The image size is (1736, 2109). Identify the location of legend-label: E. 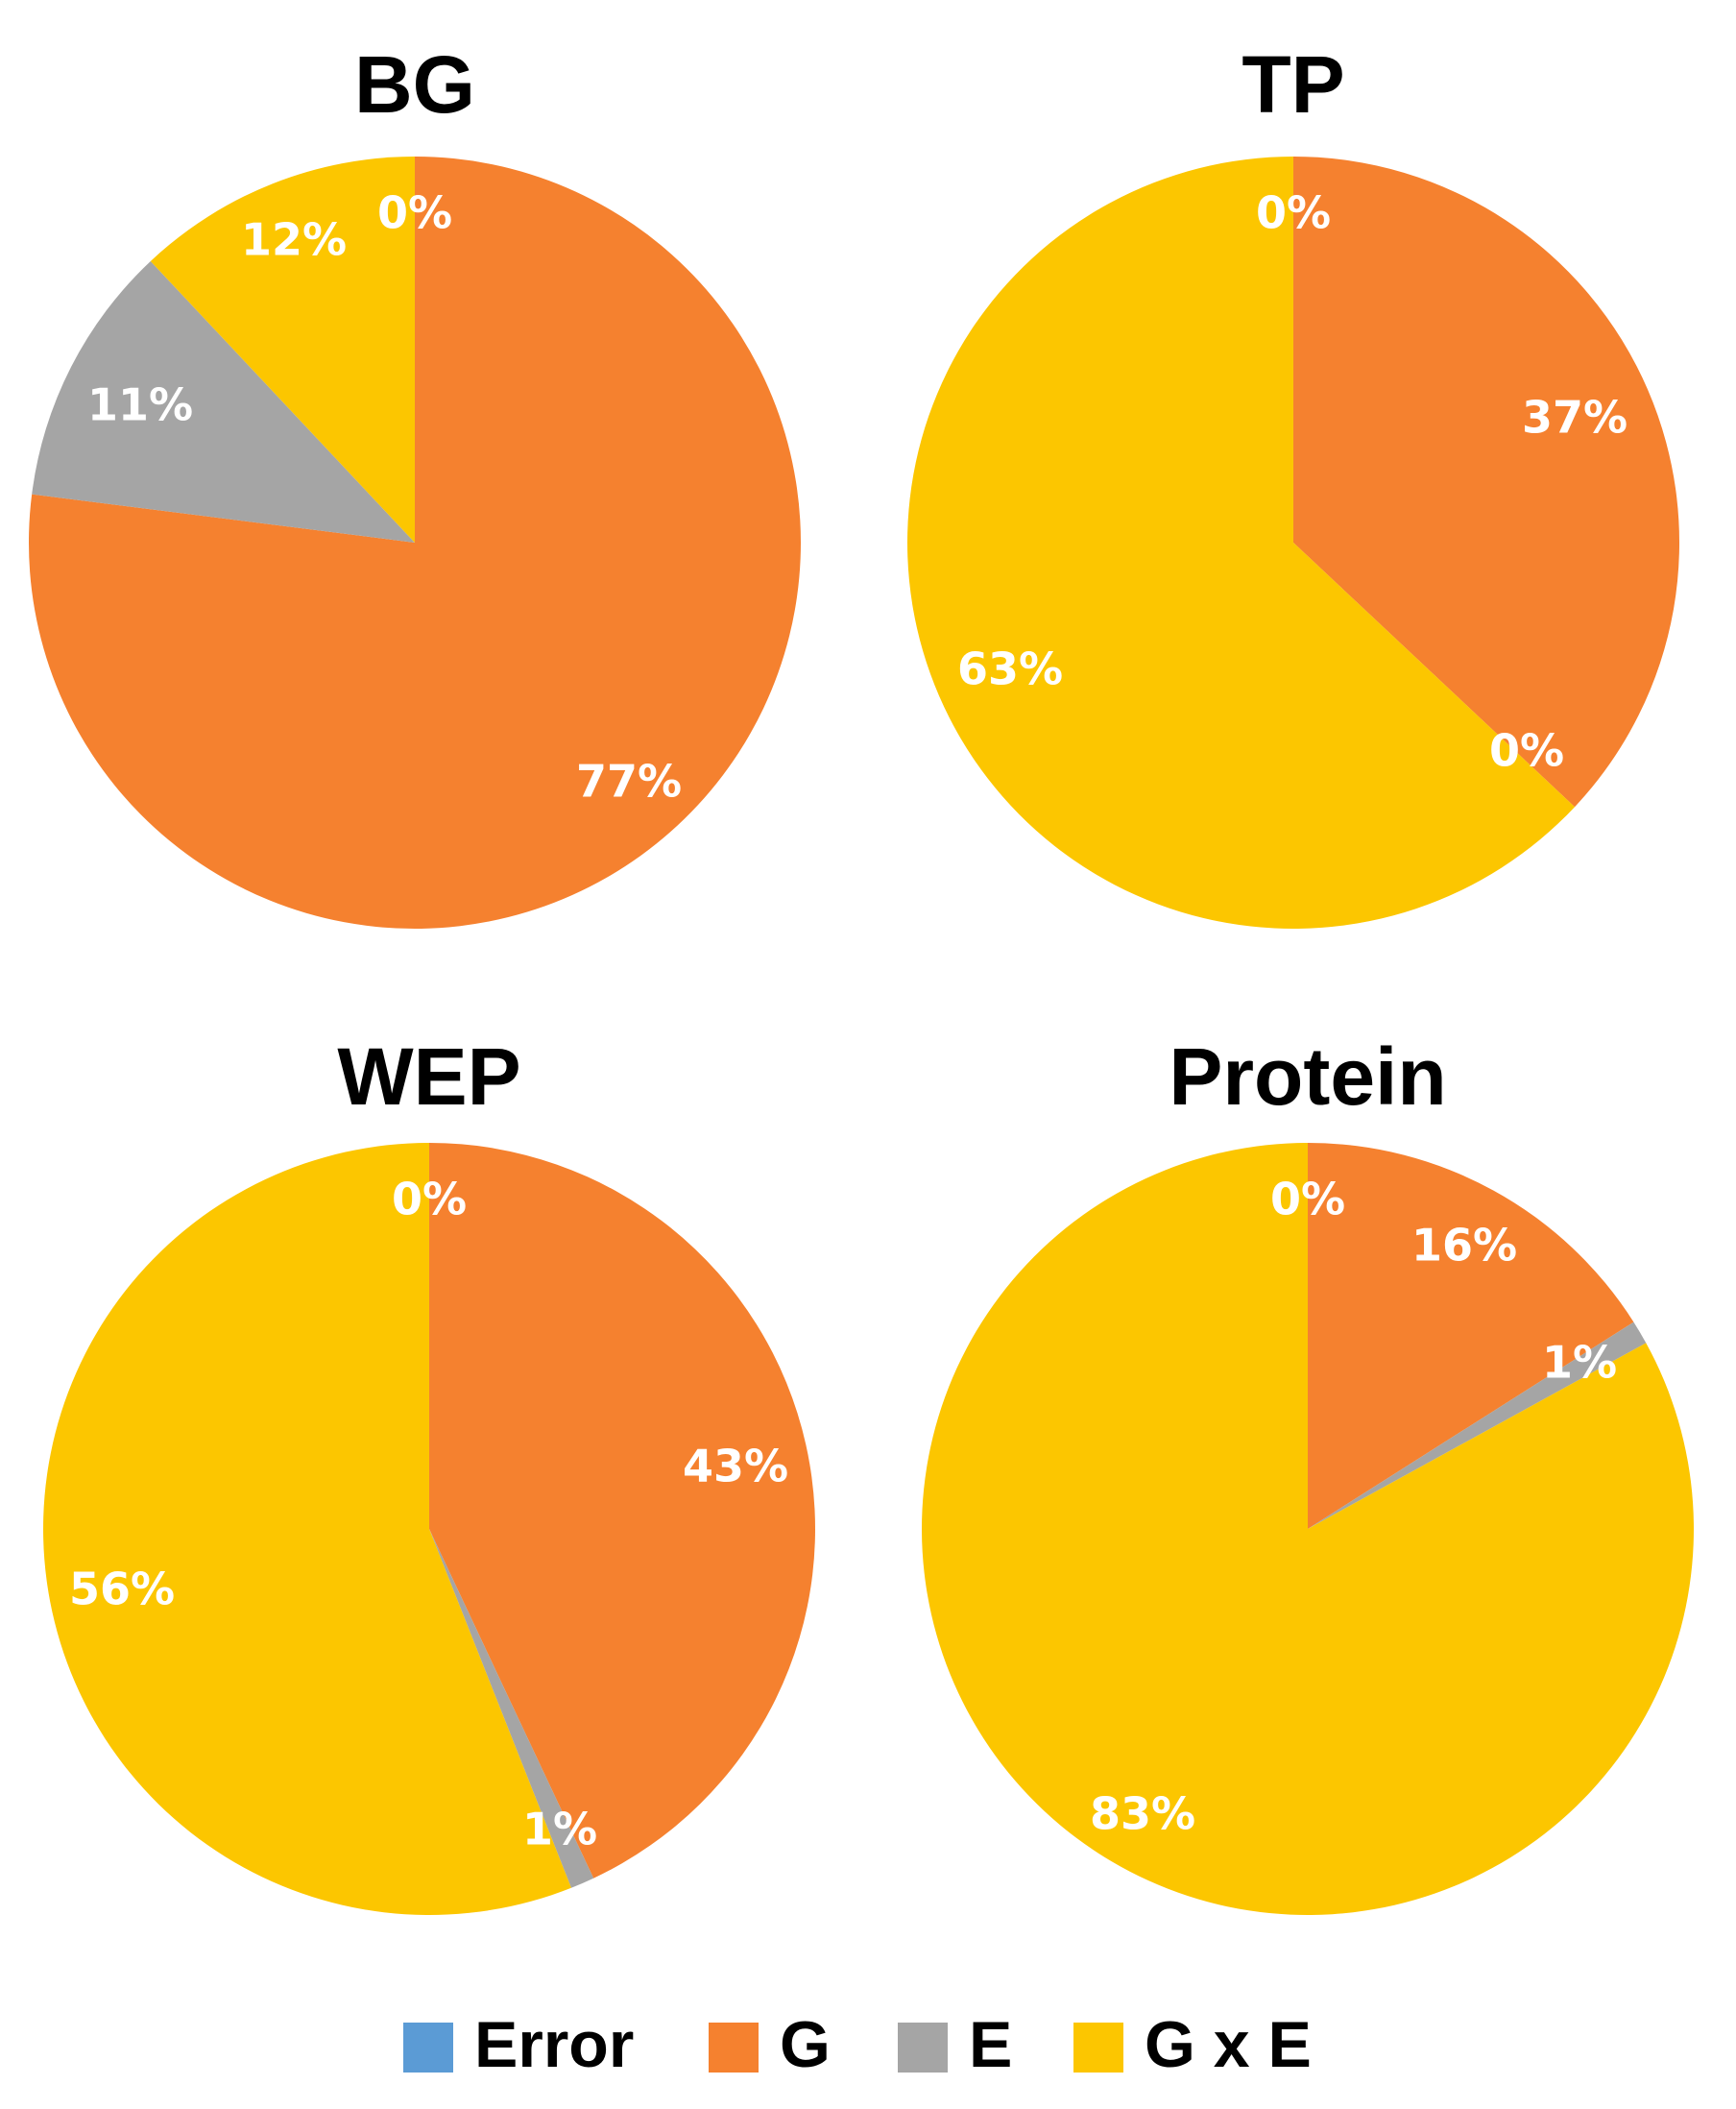
(990, 2044).